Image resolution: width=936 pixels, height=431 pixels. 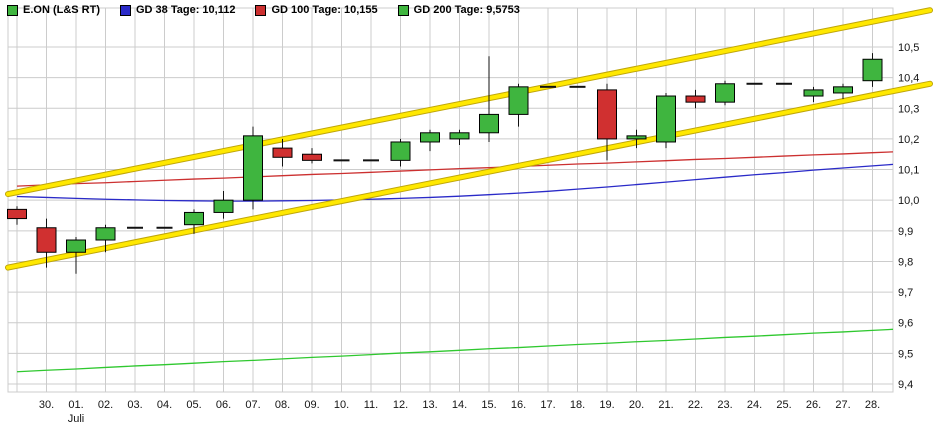 I want to click on y-tick-label: 10,5, so click(x=908, y=48).